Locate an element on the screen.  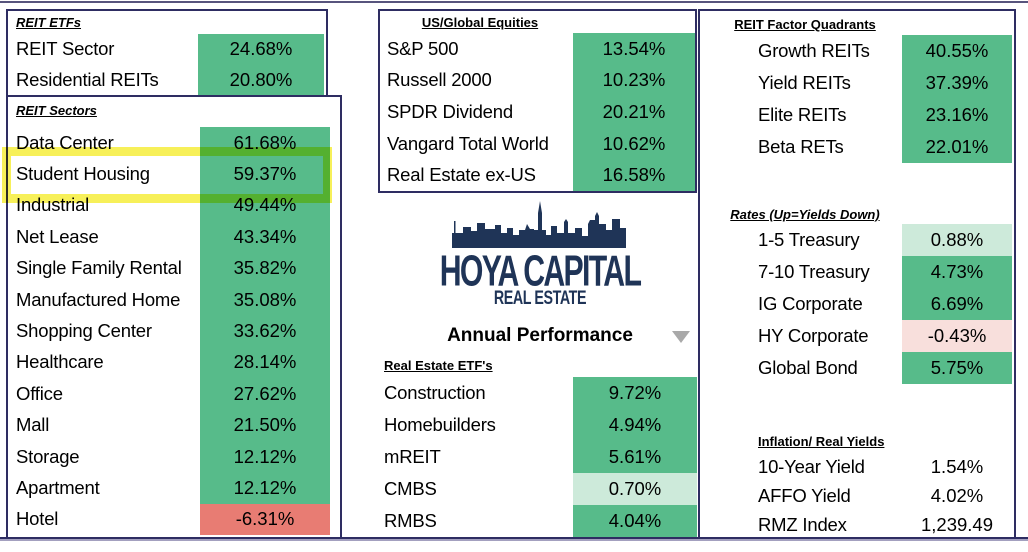
table-row: Shopping Center 33.62% is located at coordinates (174, 331).